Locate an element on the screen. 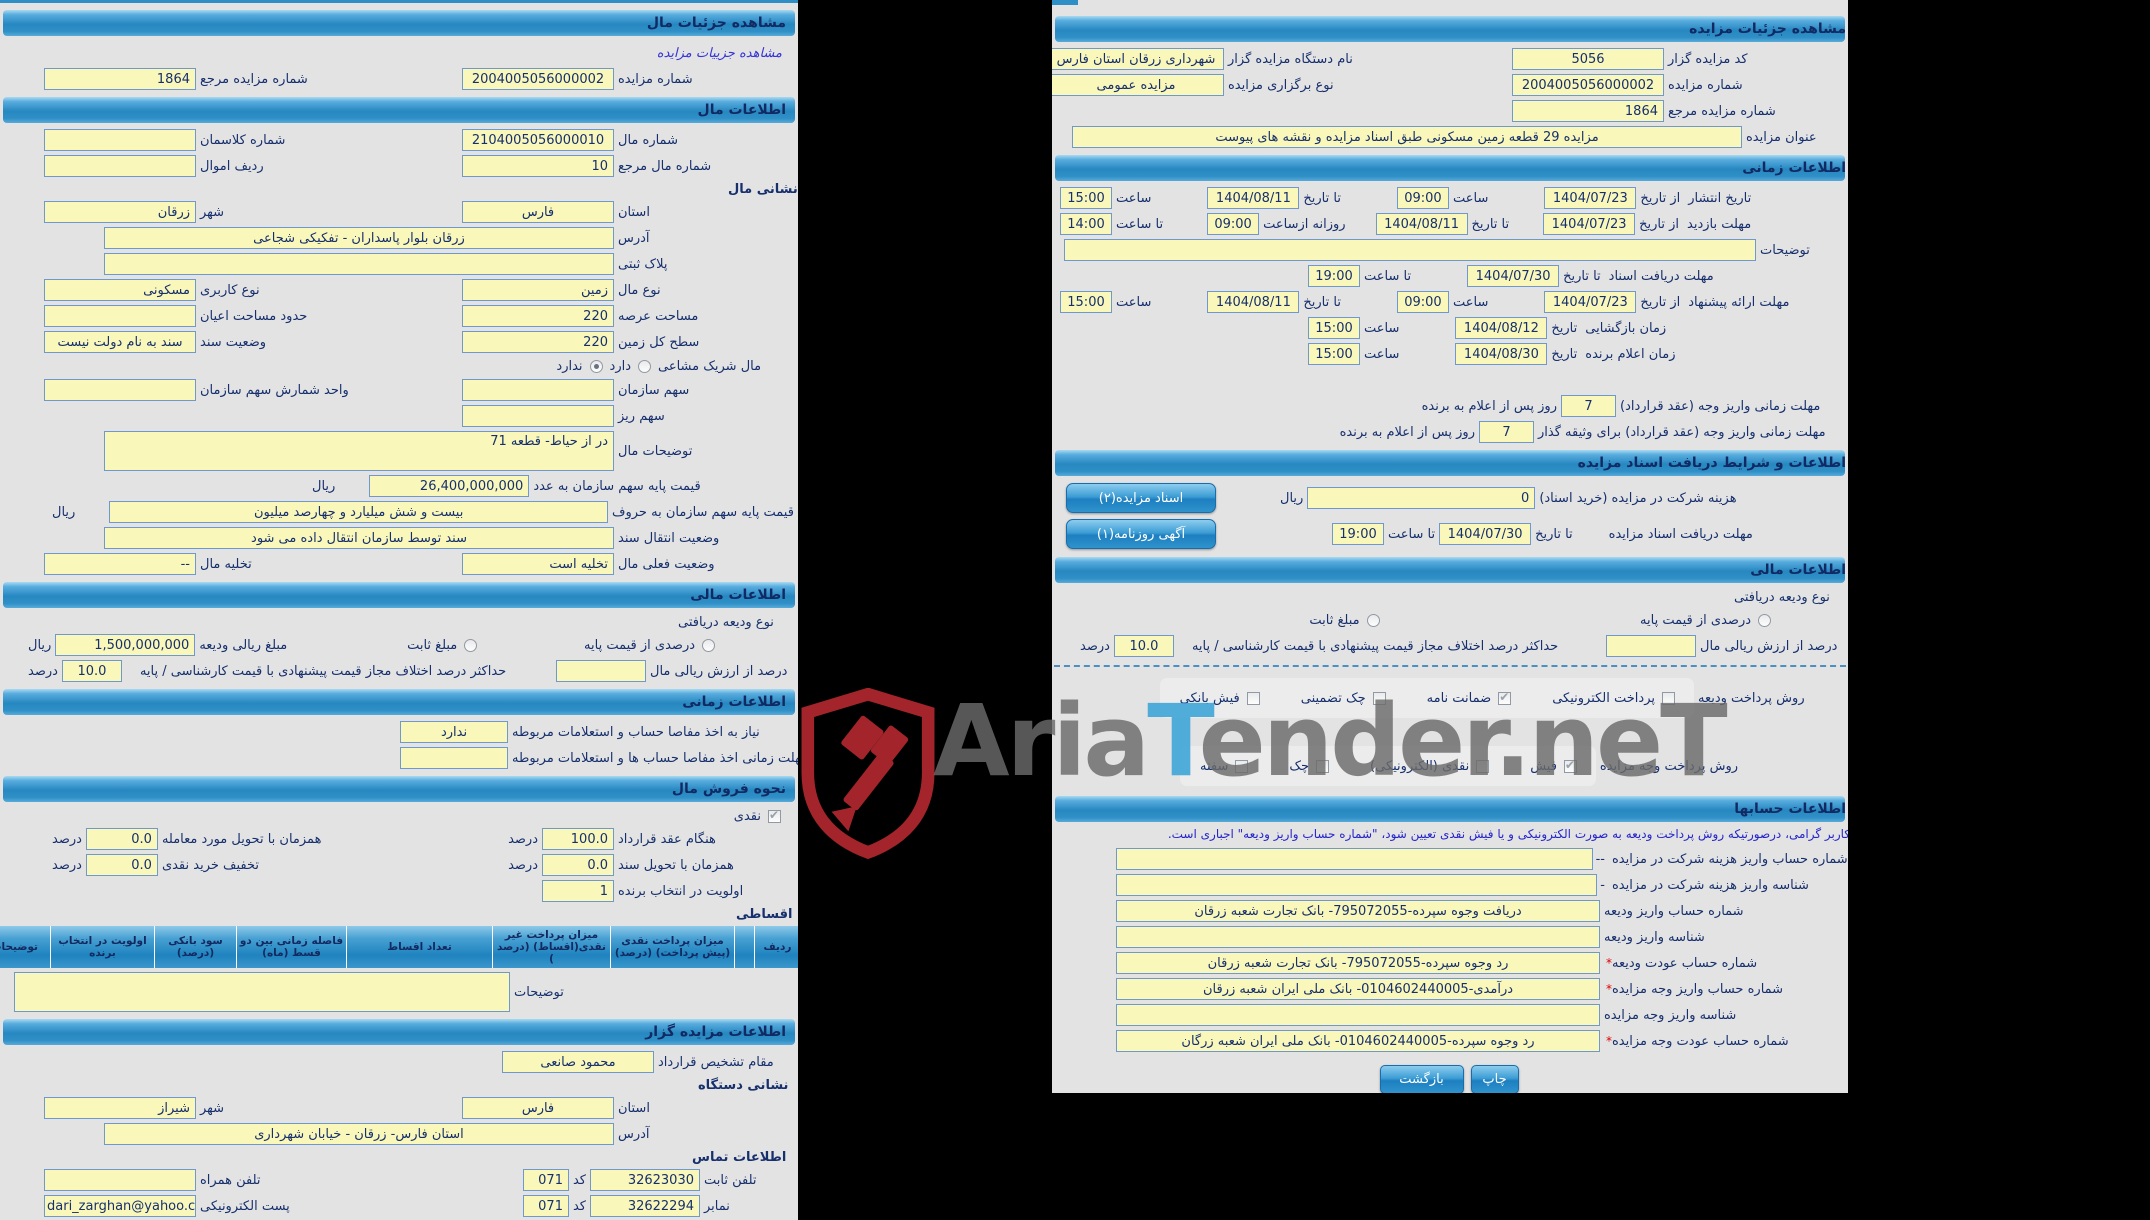 Image resolution: width=2150 pixels, height=1220 pixels. city-field: زرقان is located at coordinates (120, 212).